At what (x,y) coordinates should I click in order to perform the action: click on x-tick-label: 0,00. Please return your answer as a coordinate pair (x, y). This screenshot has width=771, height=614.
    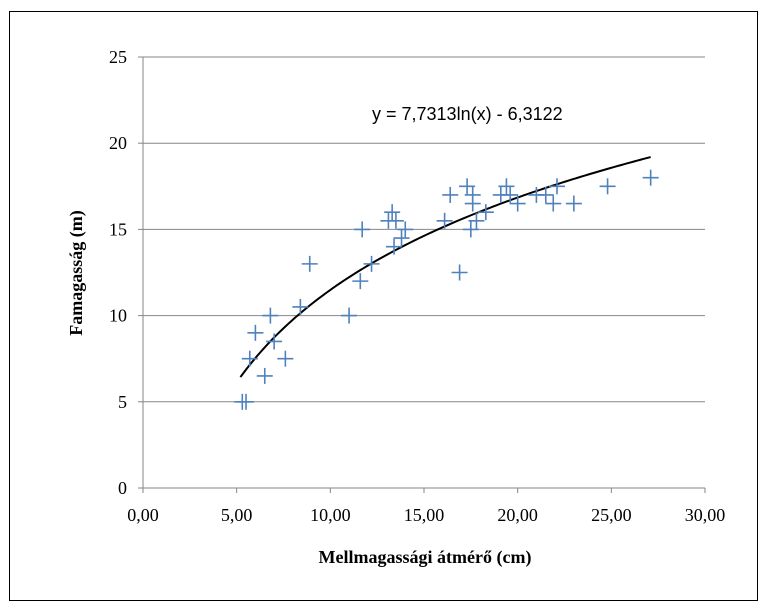
    Looking at the image, I should click on (143, 515).